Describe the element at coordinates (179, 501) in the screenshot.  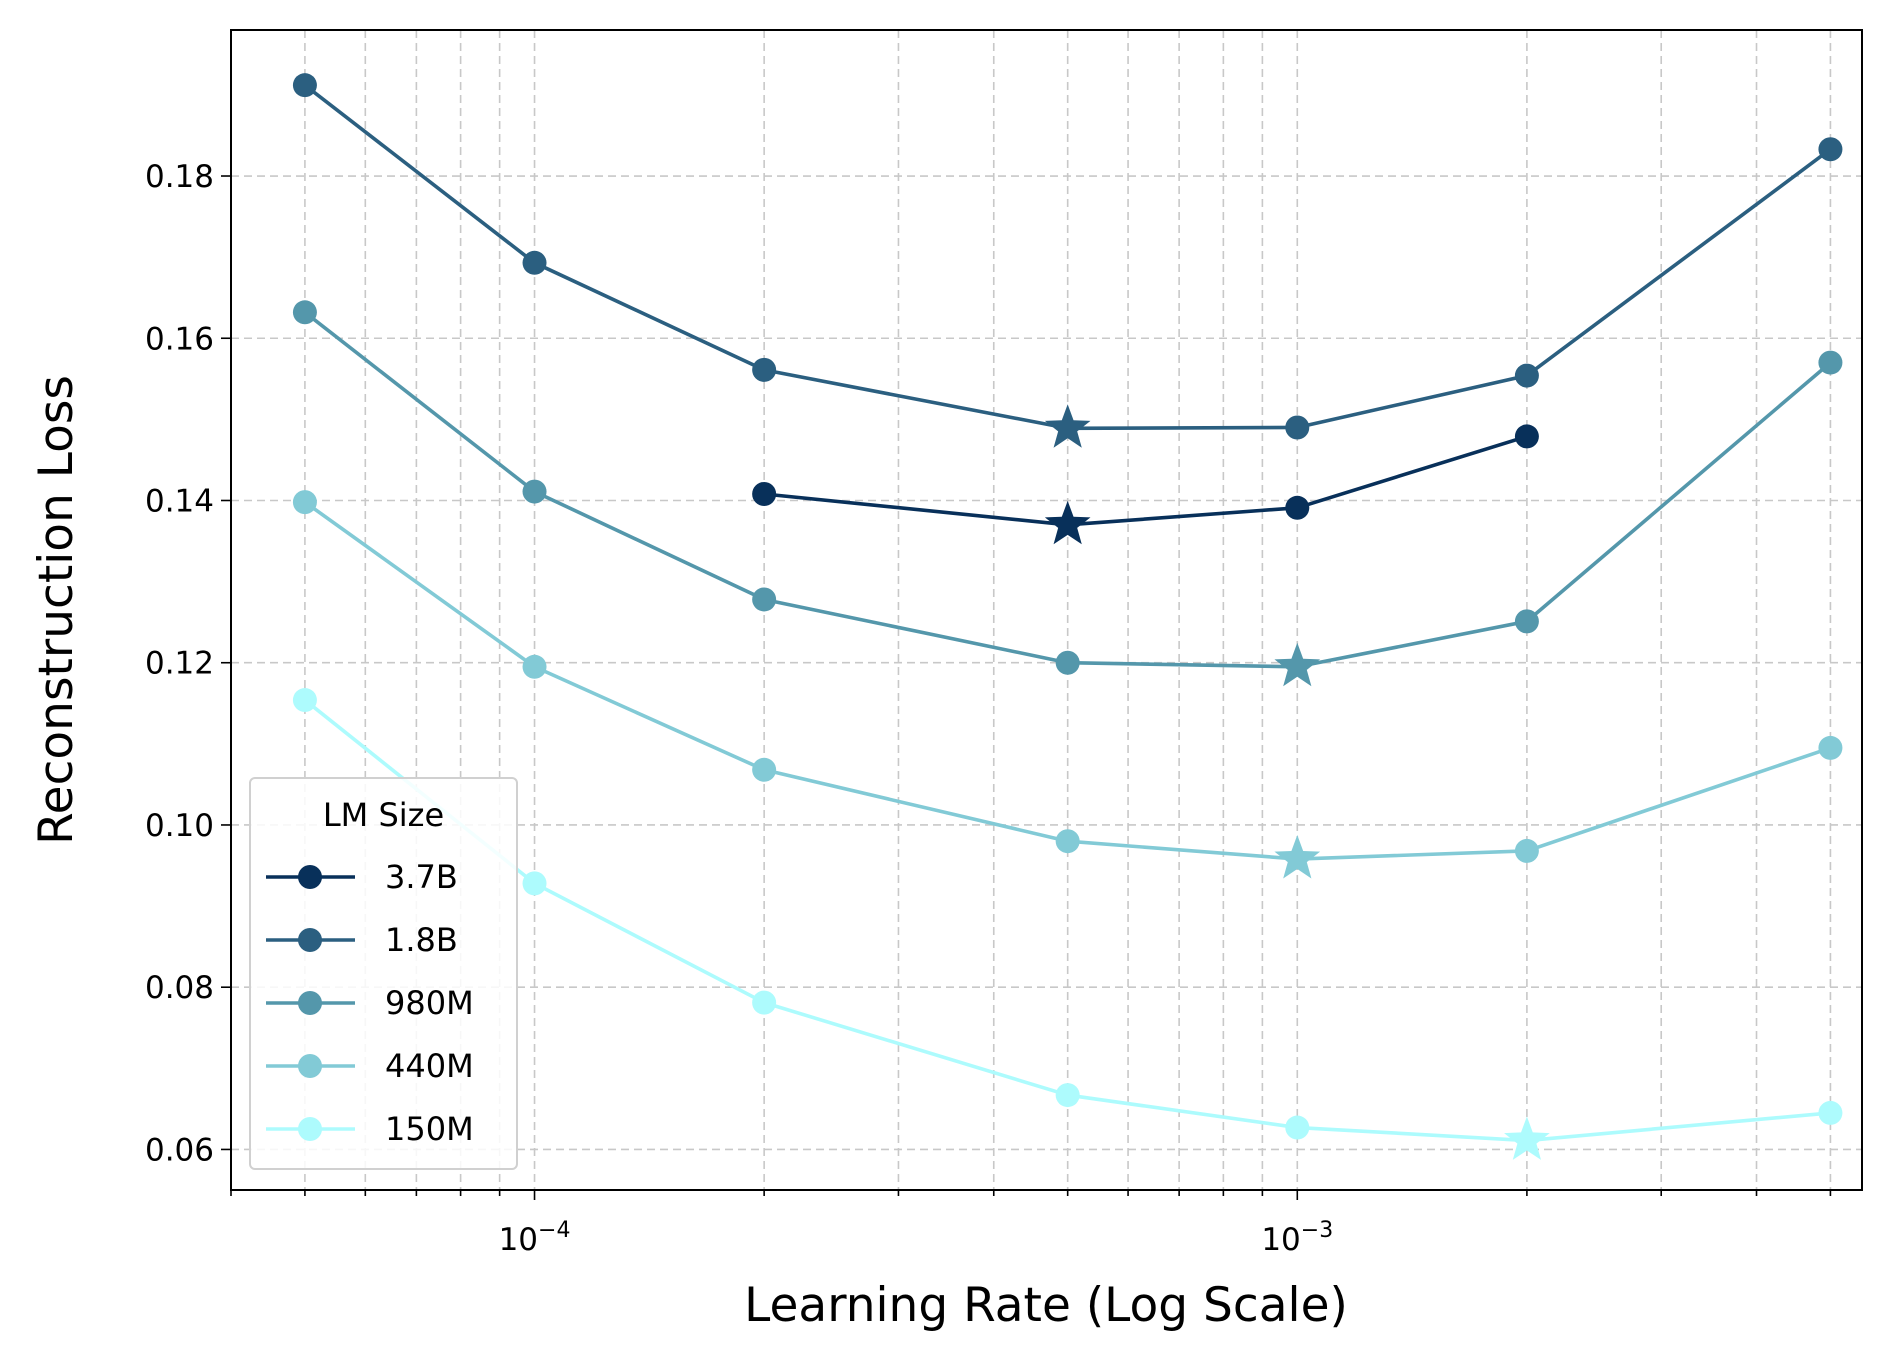
I see `y-tick-label: 0.14` at that location.